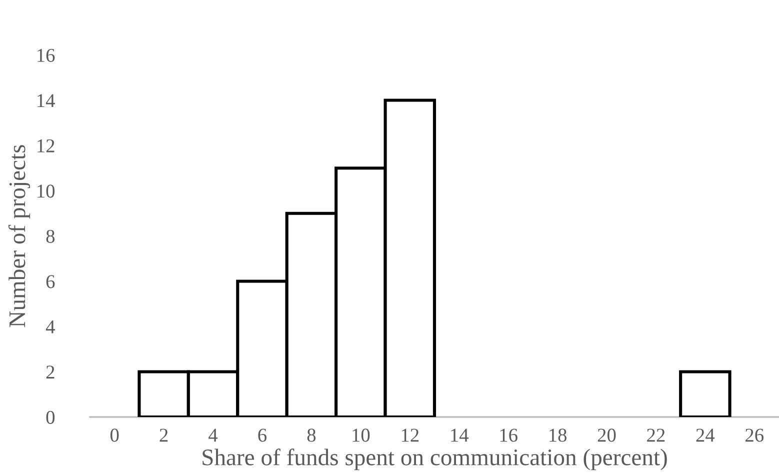  I want to click on x-tick-label: 4, so click(213, 435).